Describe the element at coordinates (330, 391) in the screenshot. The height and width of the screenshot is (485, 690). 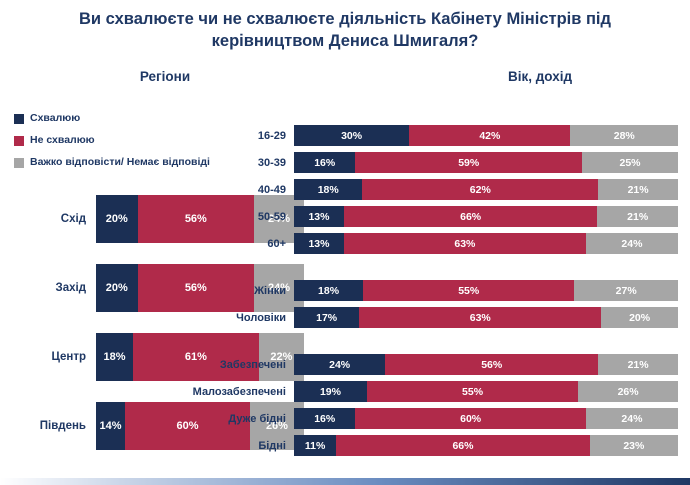
I see `segment-approve: 19%` at that location.